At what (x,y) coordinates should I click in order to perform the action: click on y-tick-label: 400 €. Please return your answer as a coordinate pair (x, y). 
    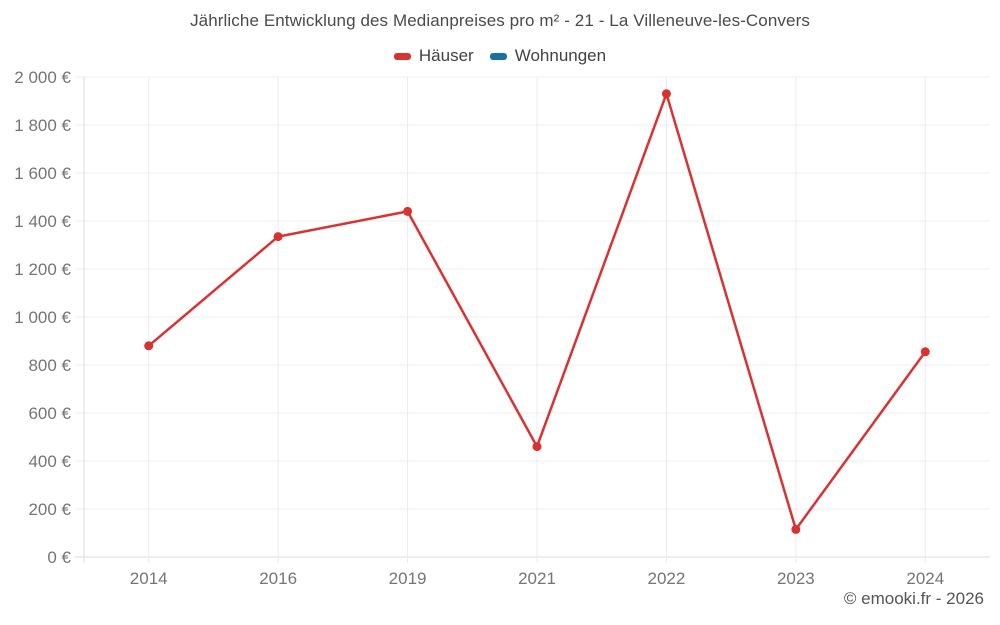
    Looking at the image, I should click on (49, 461).